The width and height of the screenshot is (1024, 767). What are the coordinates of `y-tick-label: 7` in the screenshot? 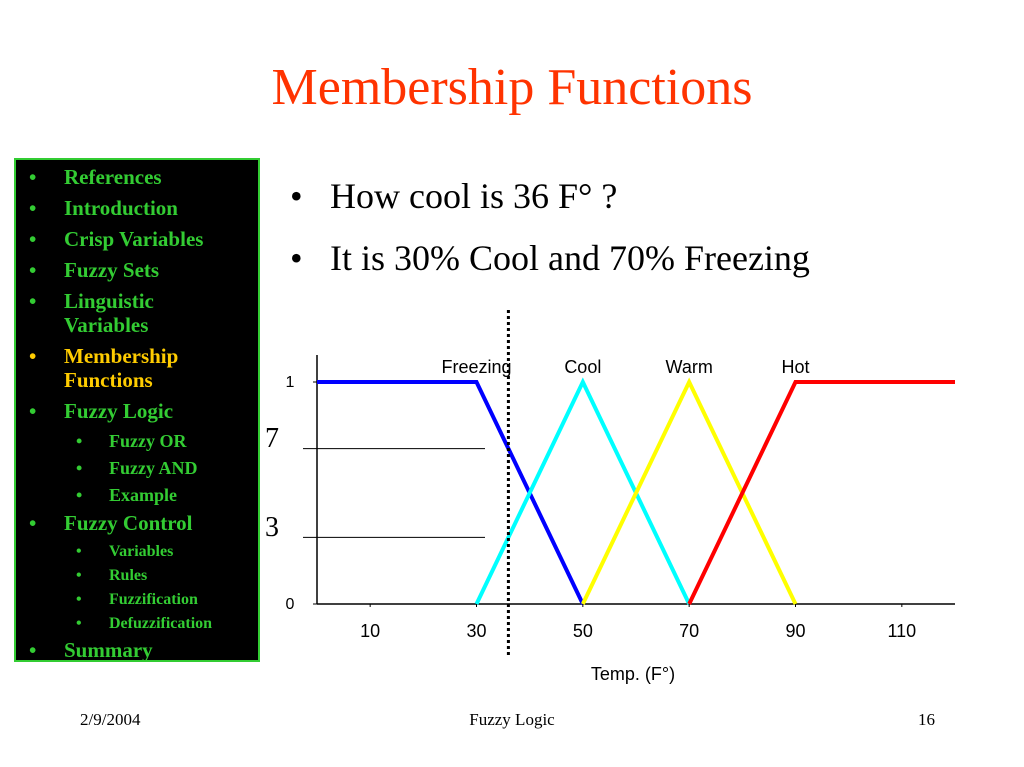 It's located at (272, 438).